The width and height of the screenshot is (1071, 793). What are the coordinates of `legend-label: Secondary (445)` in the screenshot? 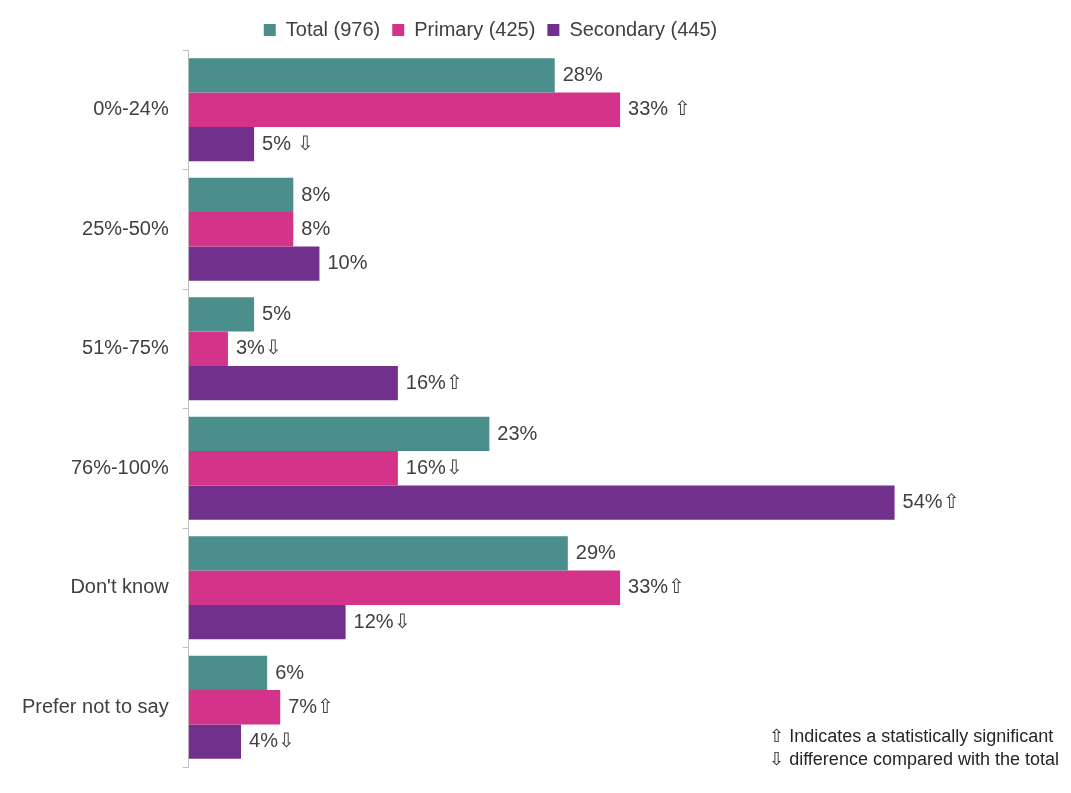 It's located at (643, 28).